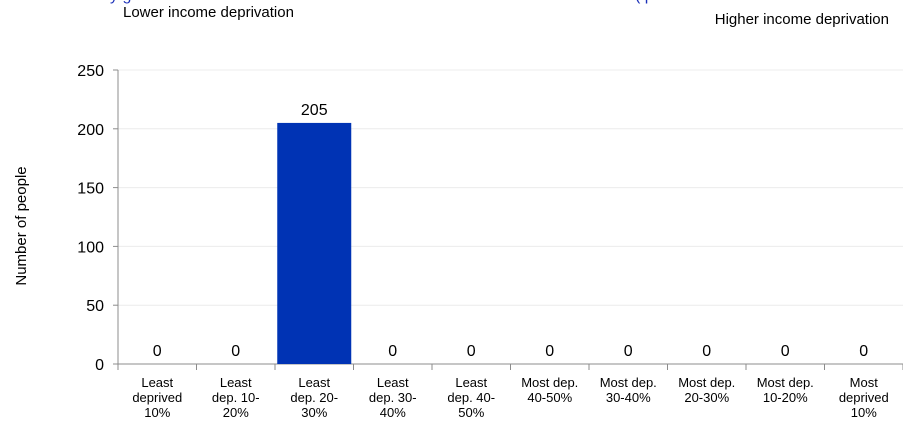 This screenshot has height=430, width=903. What do you see at coordinates (785, 390) in the screenshot?
I see `x-category-label: Most dep. 10-20%` at bounding box center [785, 390].